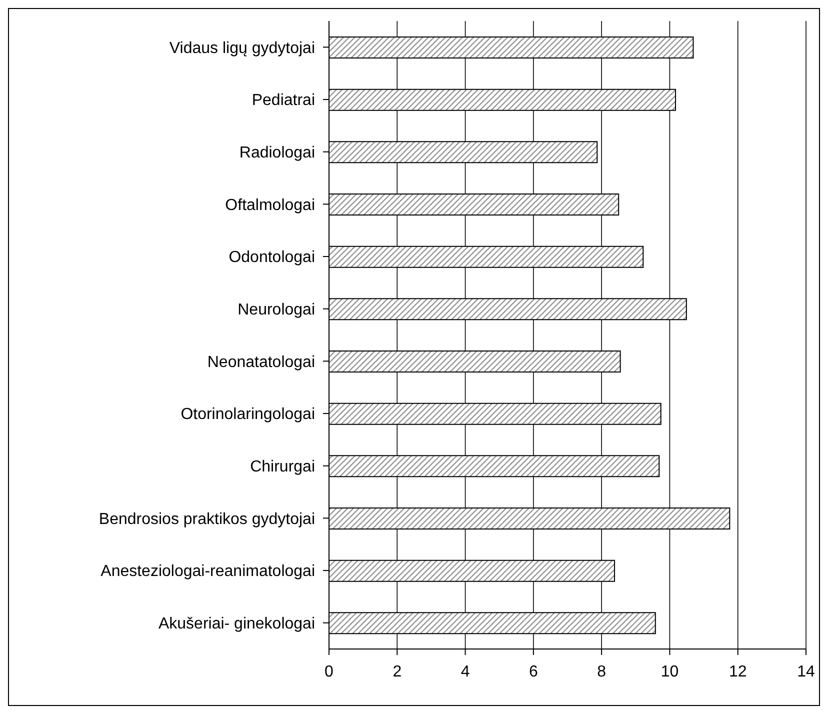  I want to click on y-tick-label: Pediatrai, so click(283, 101).